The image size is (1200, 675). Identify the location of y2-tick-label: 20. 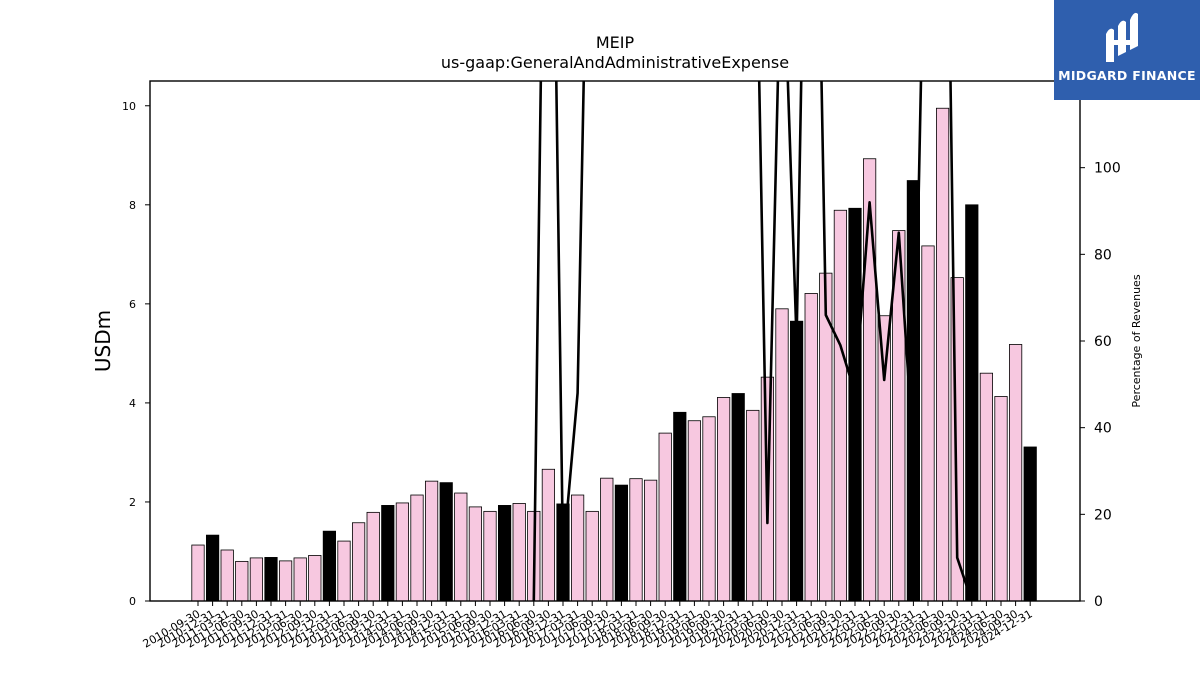
(1103, 515).